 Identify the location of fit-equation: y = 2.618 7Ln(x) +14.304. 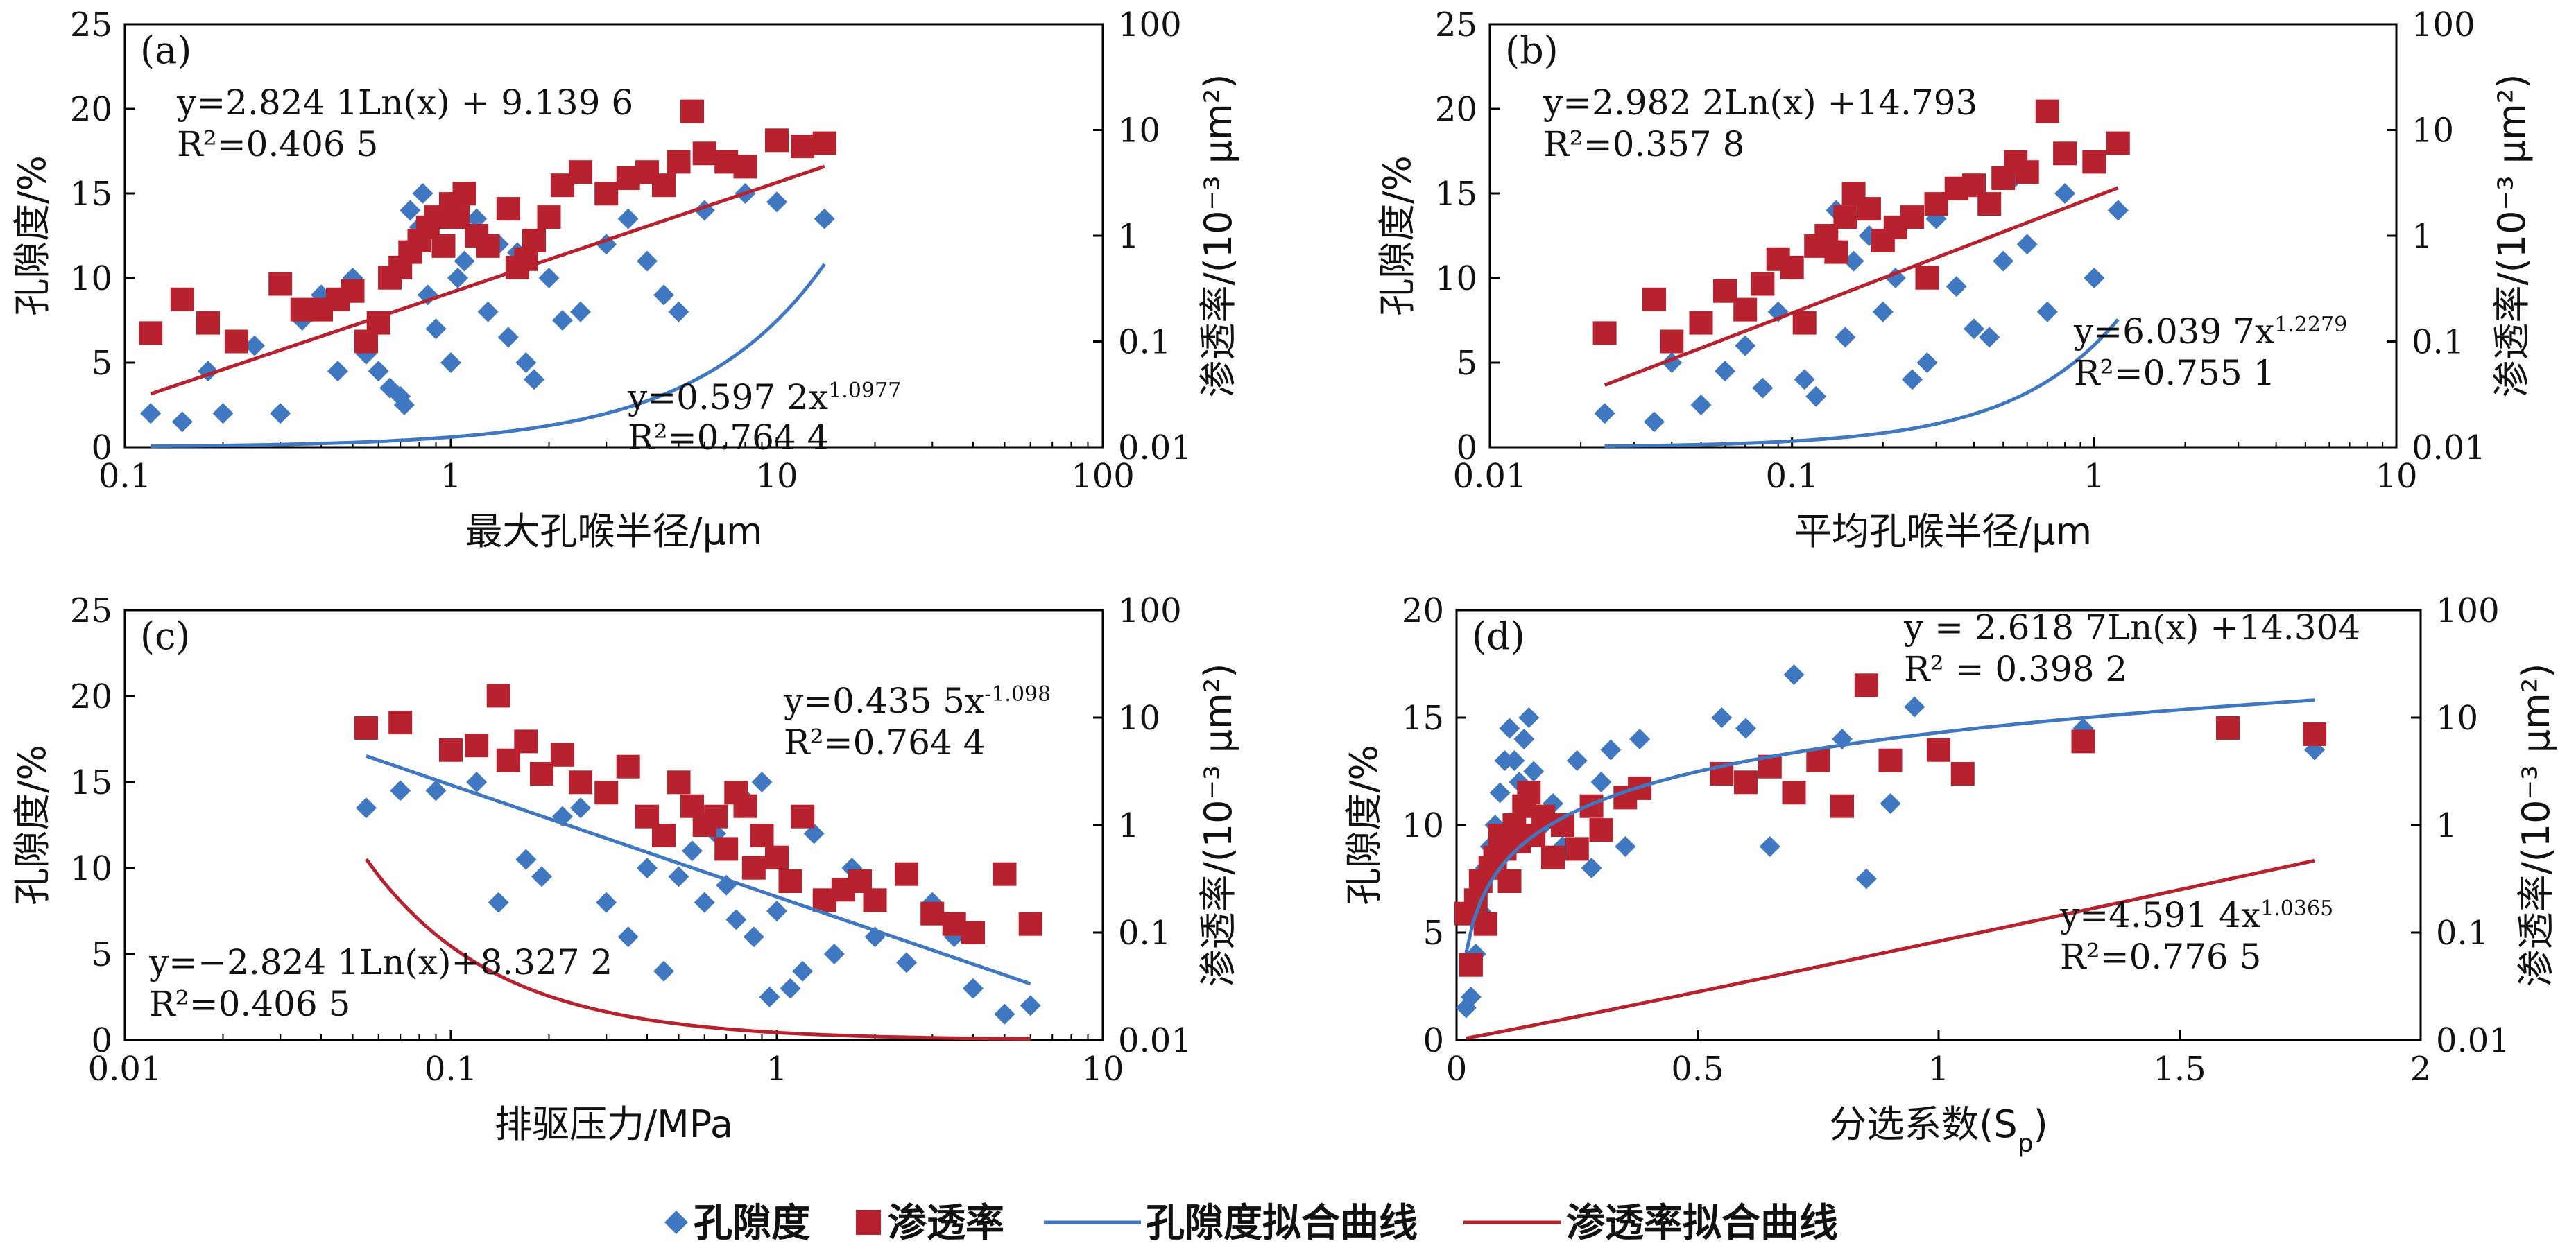
(2131, 627).